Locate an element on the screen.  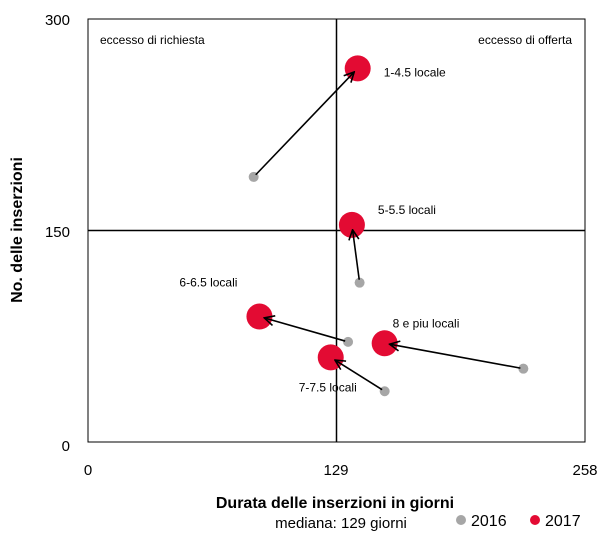
point-2017-6-6-5-locali is located at coordinates (259, 316).